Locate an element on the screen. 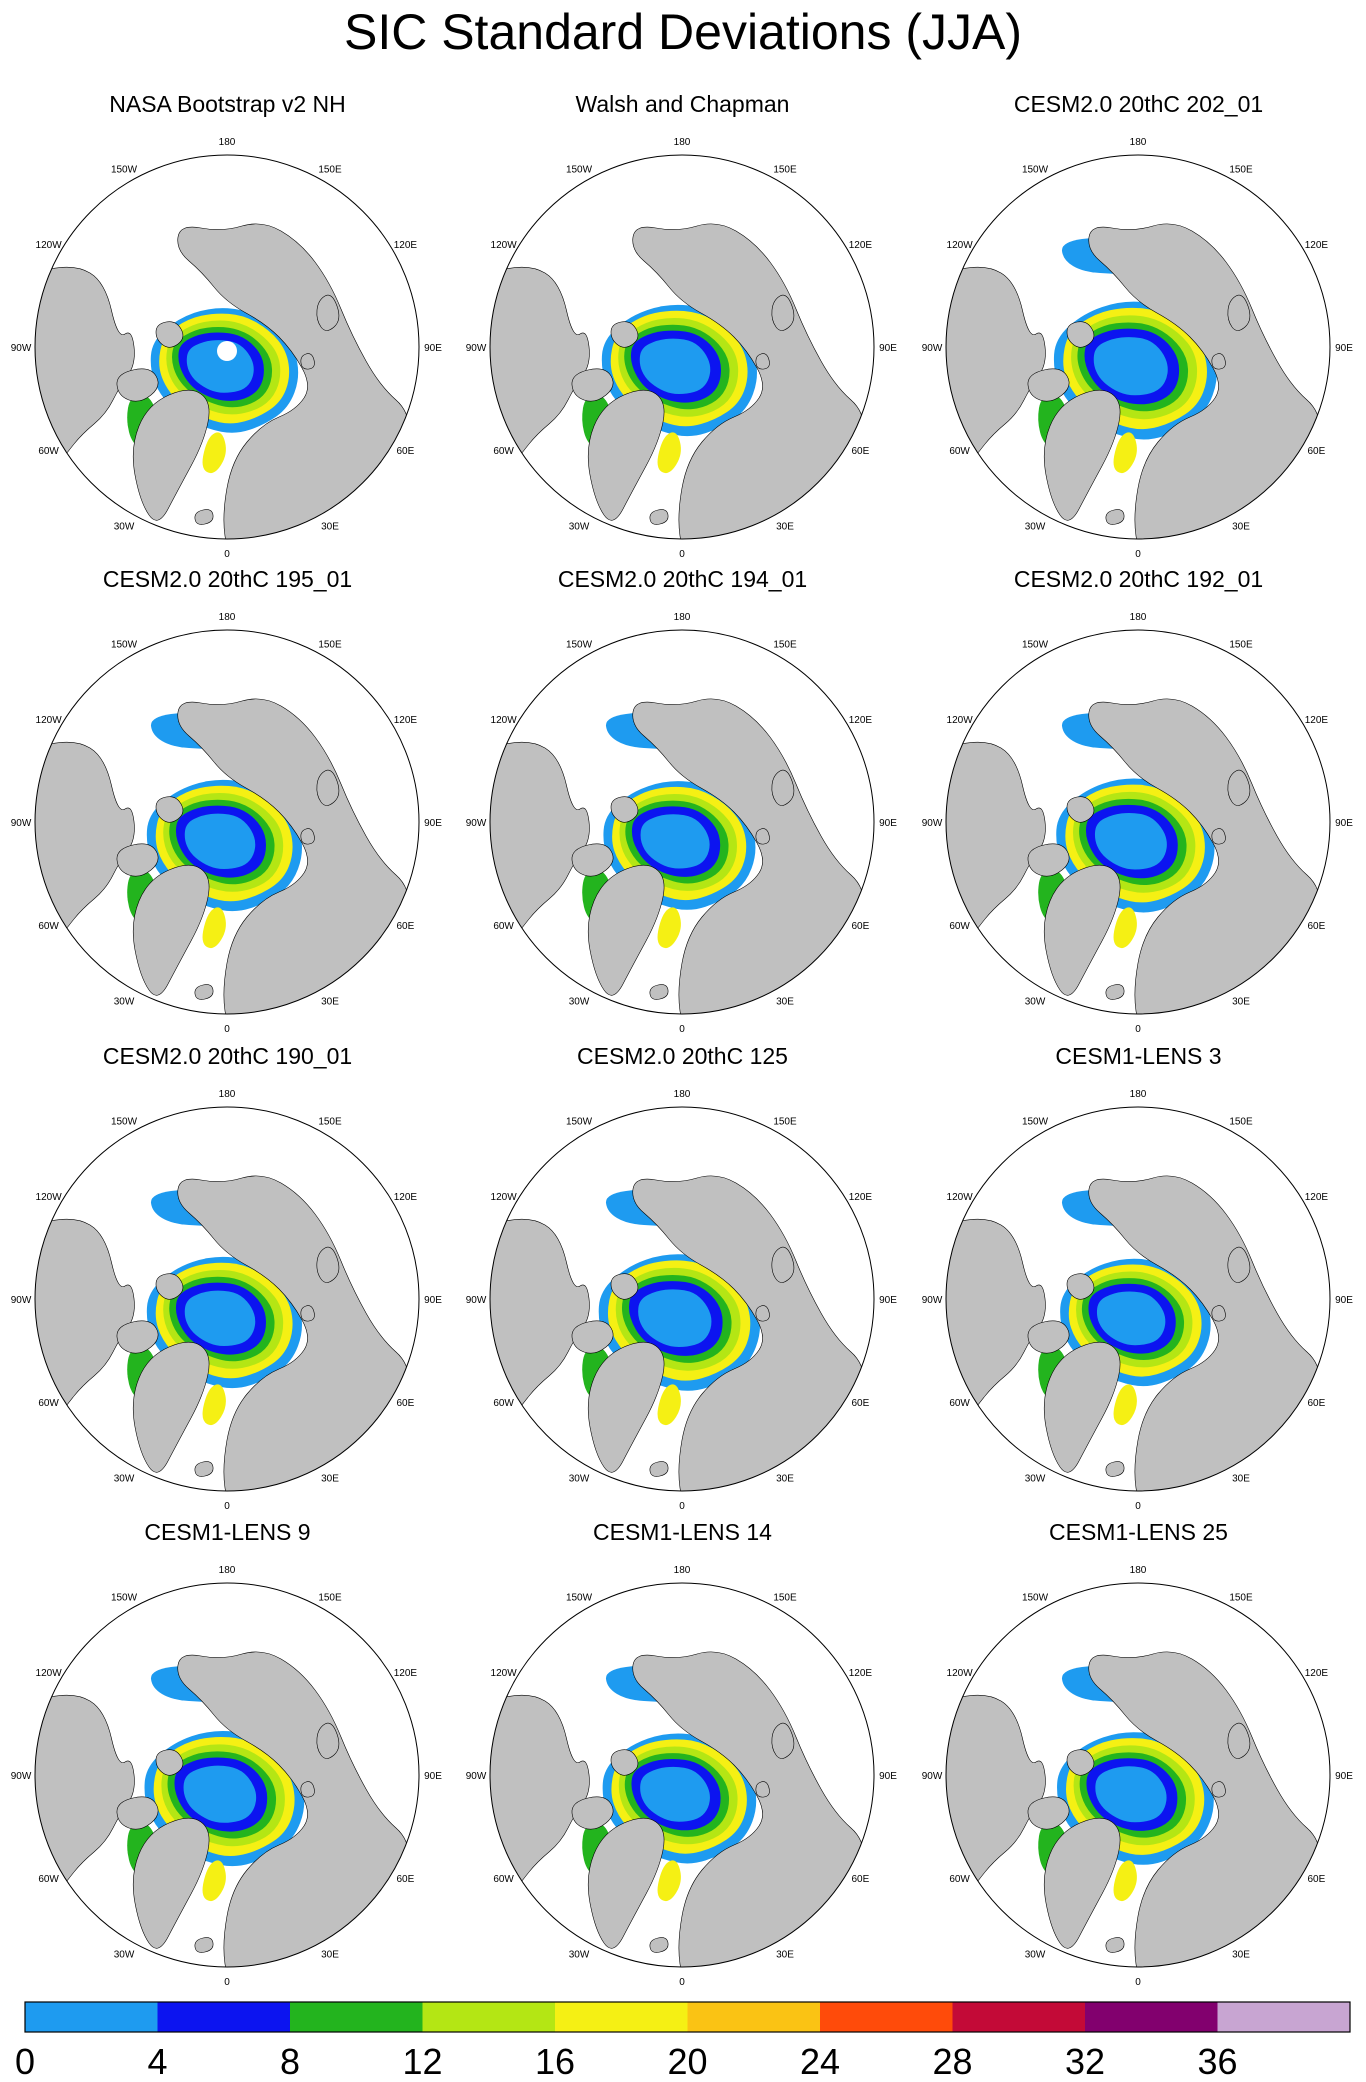 The image size is (1366, 2082). land-svalbard is located at coordinates (1218, 1313).